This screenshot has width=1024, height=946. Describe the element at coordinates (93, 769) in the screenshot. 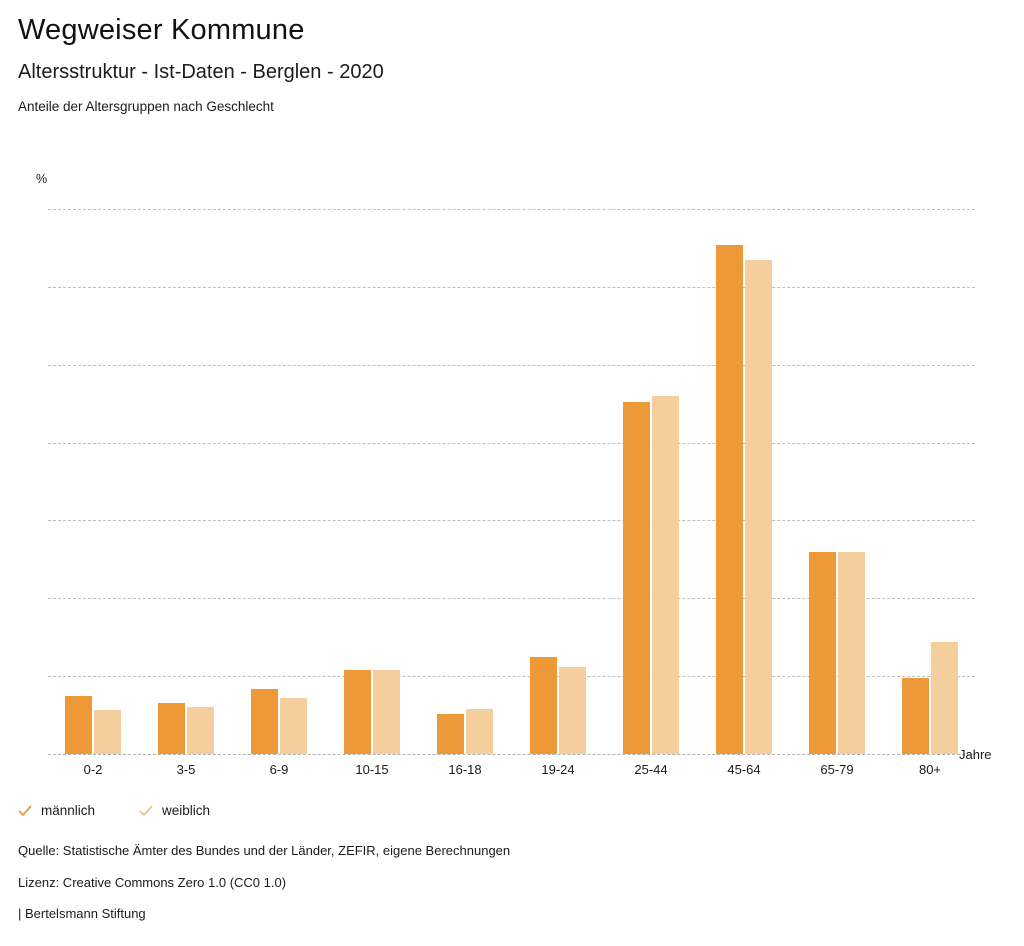

I see `x-axis-category-label: 0-2` at that location.